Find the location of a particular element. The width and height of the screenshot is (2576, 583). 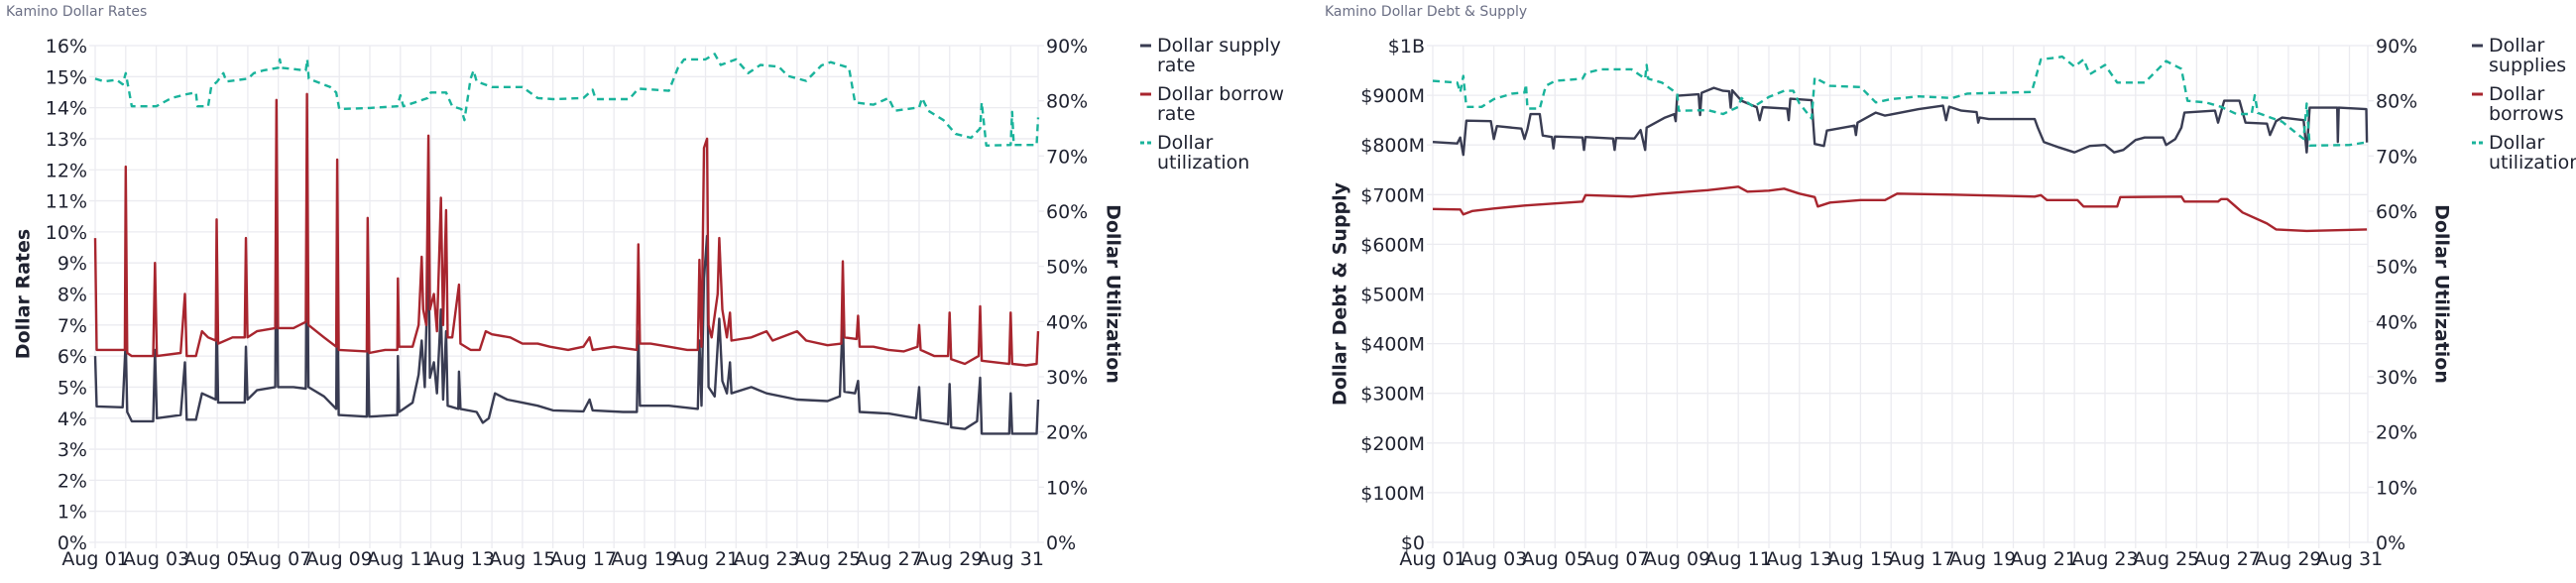

x-tick-label: Aug 05 is located at coordinates (216, 559).